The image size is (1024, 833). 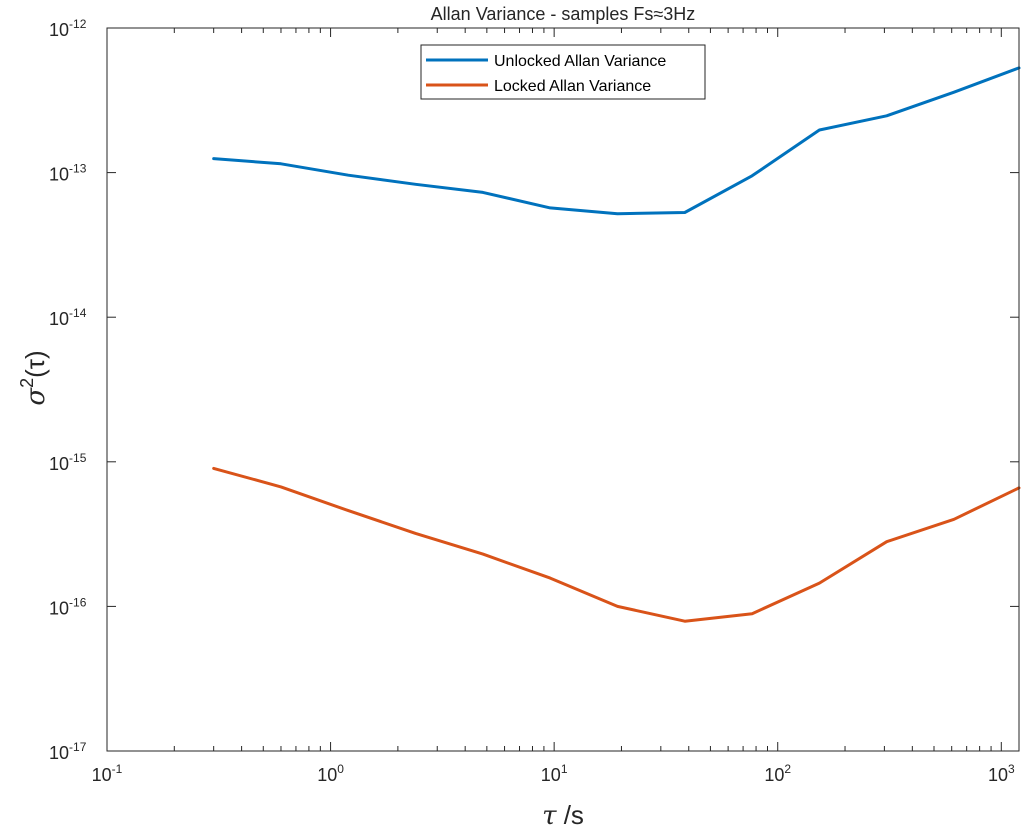 I want to click on y-tick-label: 10-17, so click(x=68, y=751).